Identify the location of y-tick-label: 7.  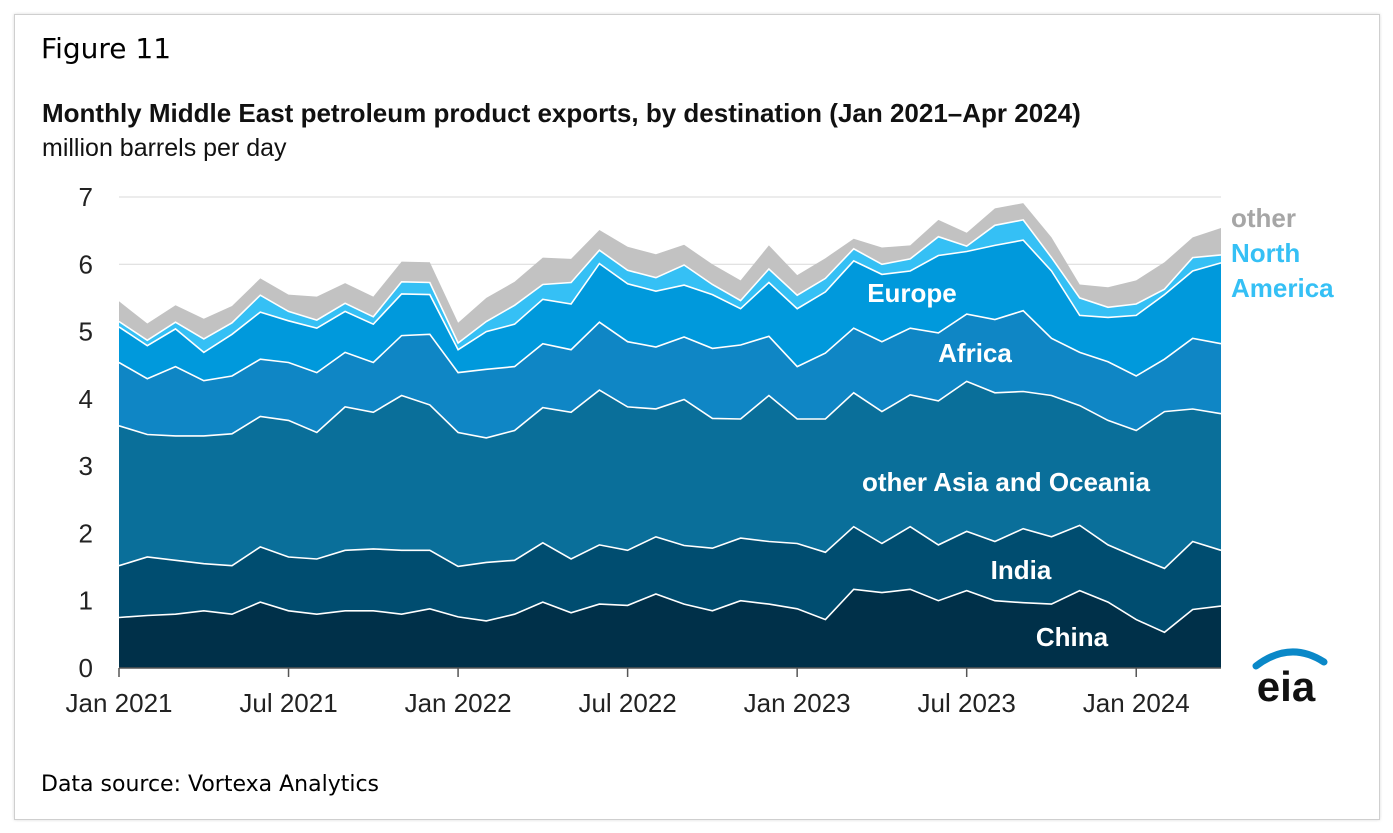
(86, 197).